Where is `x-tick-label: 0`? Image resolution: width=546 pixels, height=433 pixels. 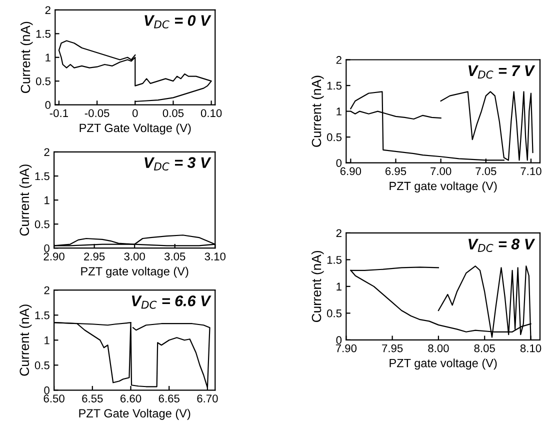 x-tick-label: 0 is located at coordinates (135, 113).